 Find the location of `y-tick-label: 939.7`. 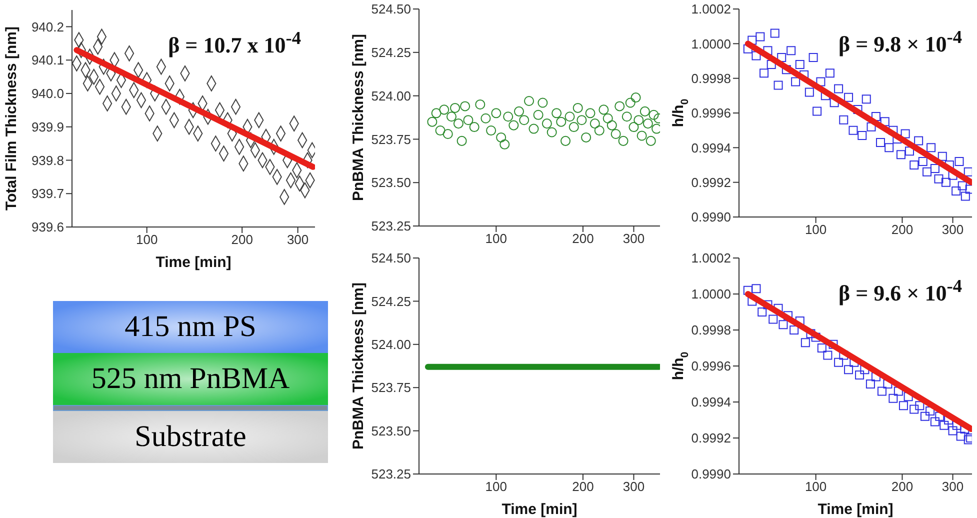

y-tick-label: 939.7 is located at coordinates (47, 194).